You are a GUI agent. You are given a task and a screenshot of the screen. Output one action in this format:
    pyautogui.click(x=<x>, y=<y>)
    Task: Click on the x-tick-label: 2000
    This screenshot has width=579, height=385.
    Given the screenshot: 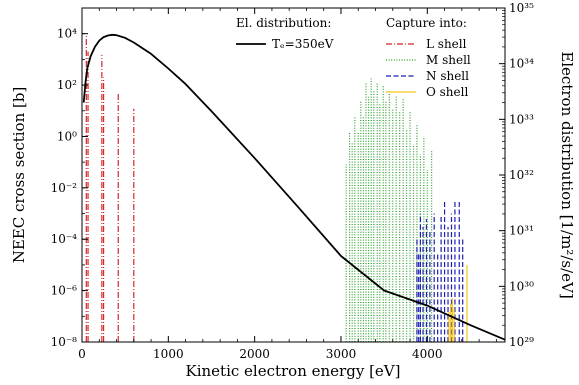 What is the action you would take?
    pyautogui.click(x=254, y=354)
    